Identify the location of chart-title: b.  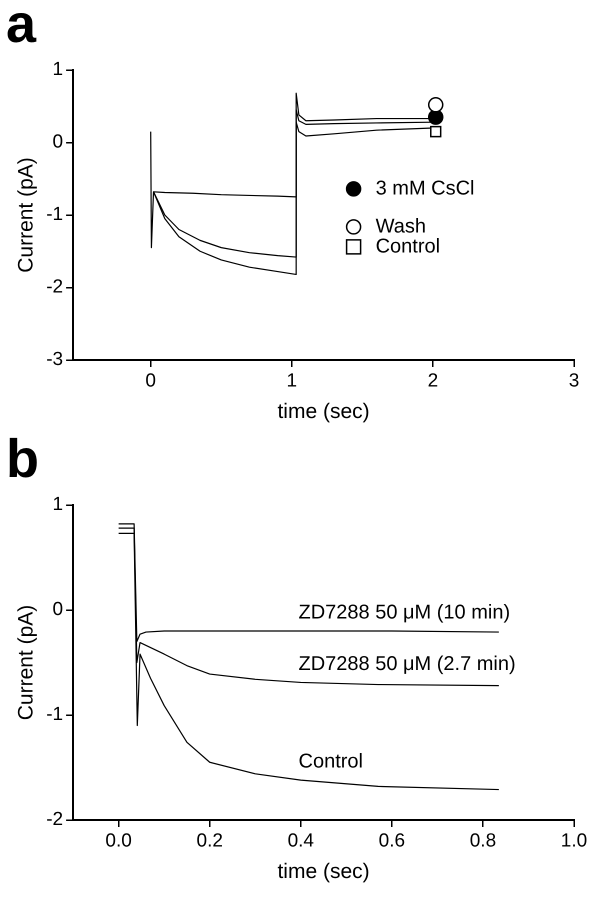
(22, 458).